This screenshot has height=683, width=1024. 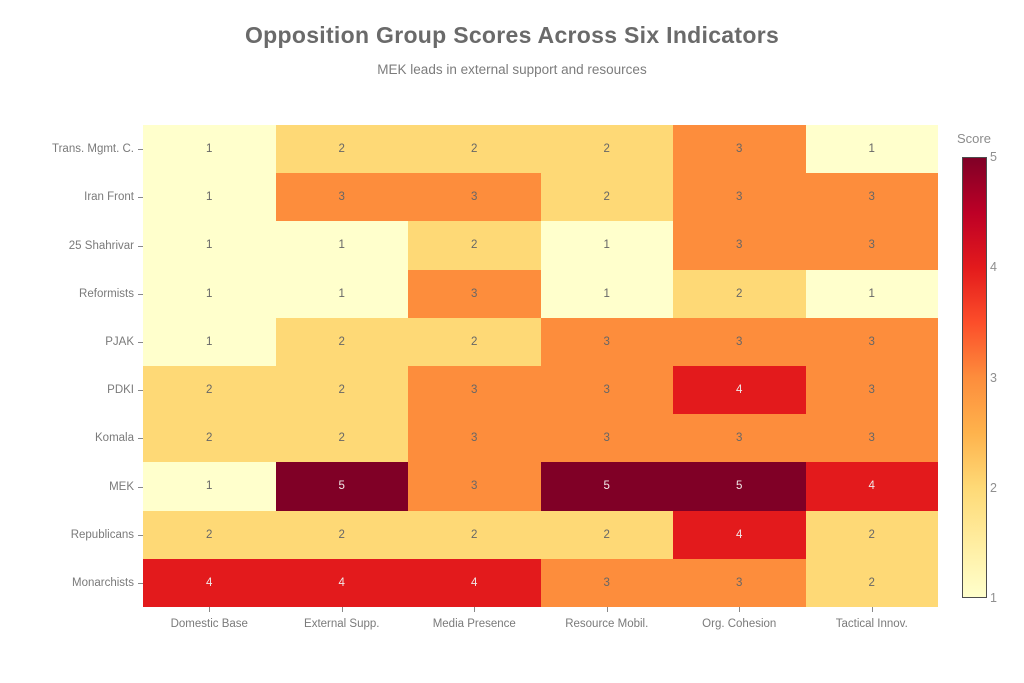 I want to click on y-tick-label: PJAK, so click(x=119, y=341).